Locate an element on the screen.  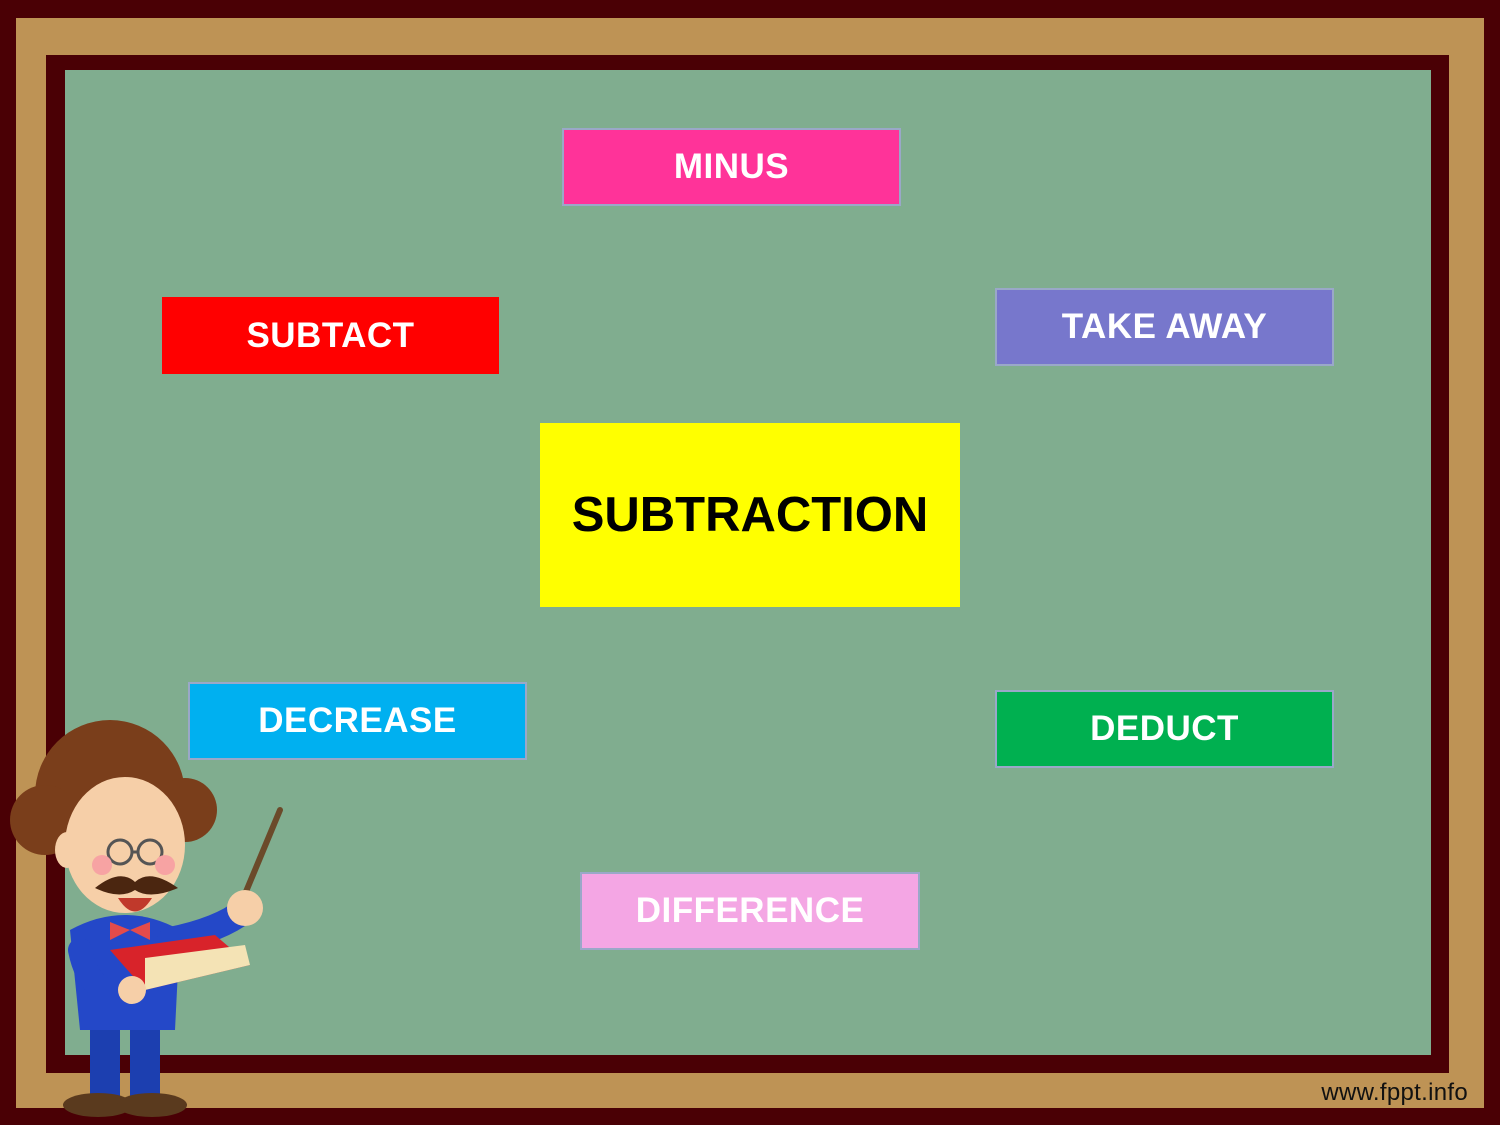
deduct-card: DEDUCT is located at coordinates (1164, 729).